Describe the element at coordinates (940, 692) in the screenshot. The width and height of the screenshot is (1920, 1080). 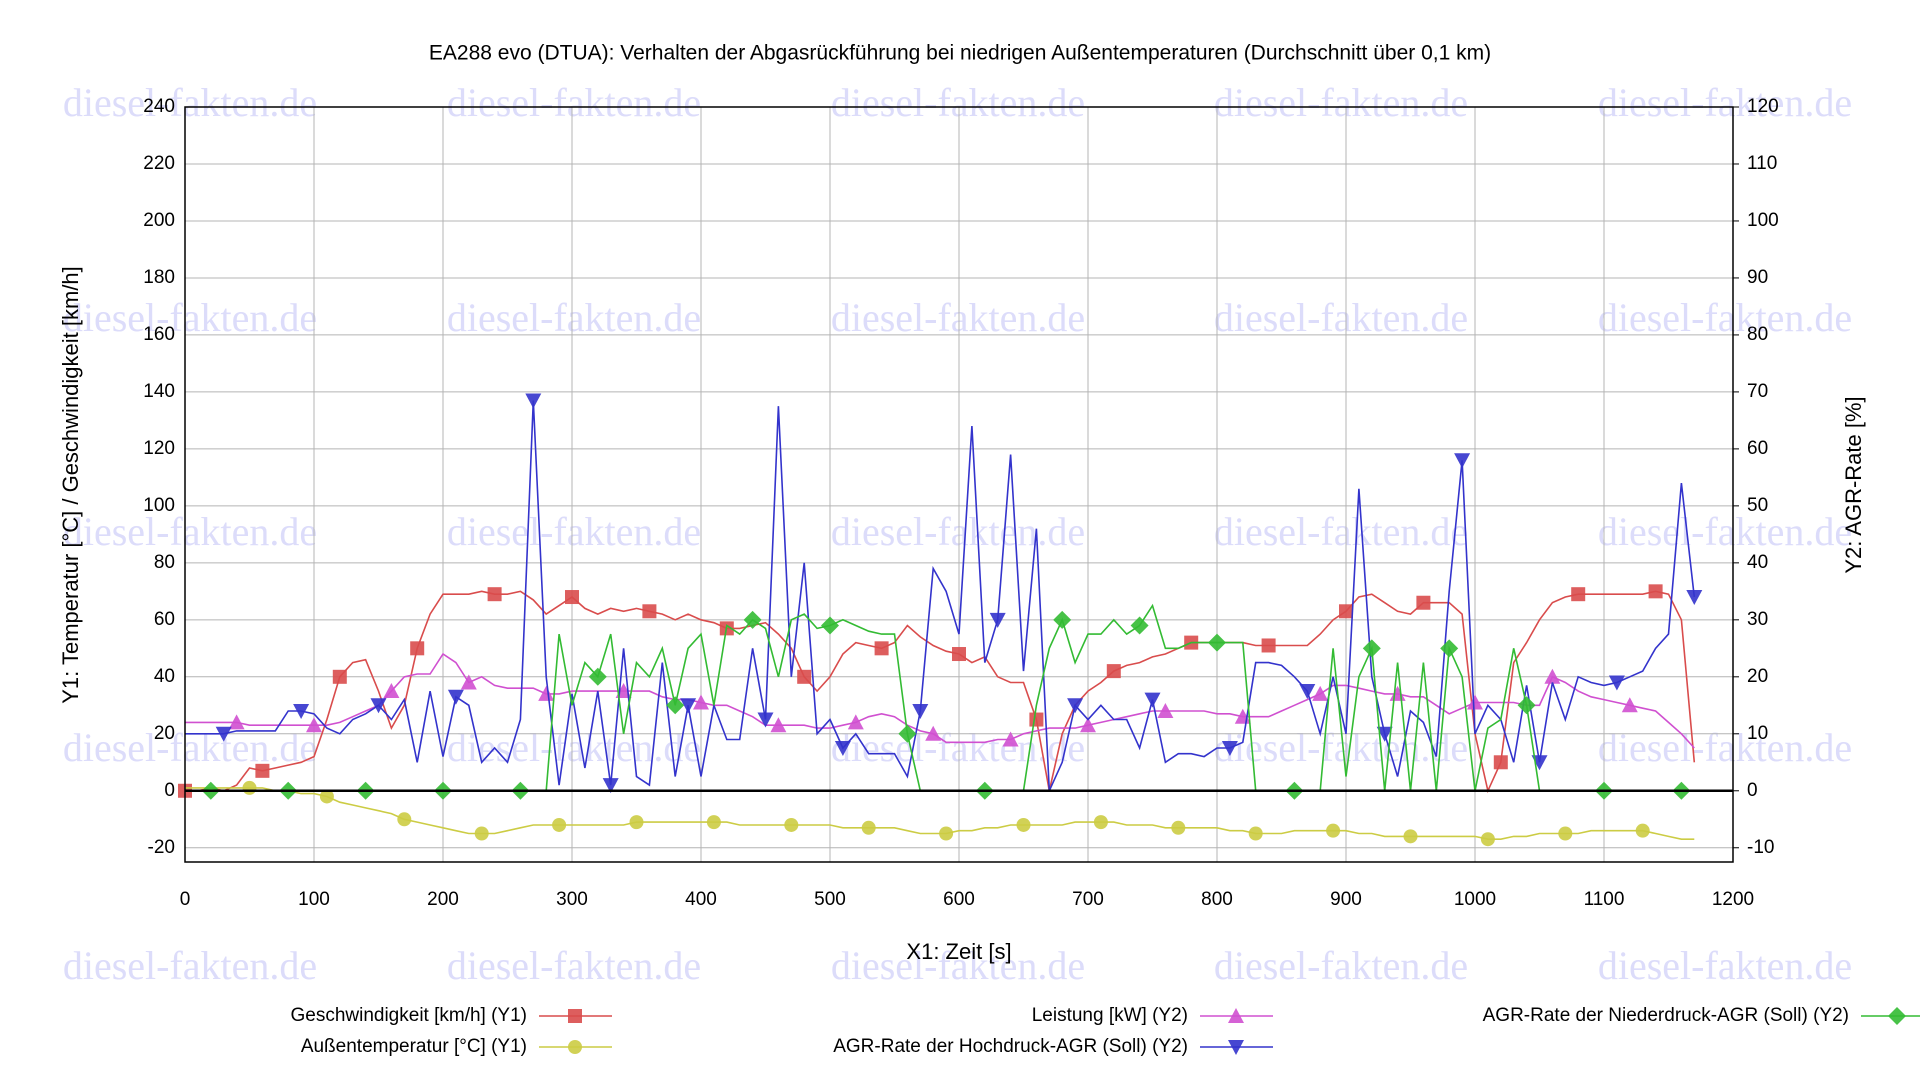
I see `series-line` at that location.